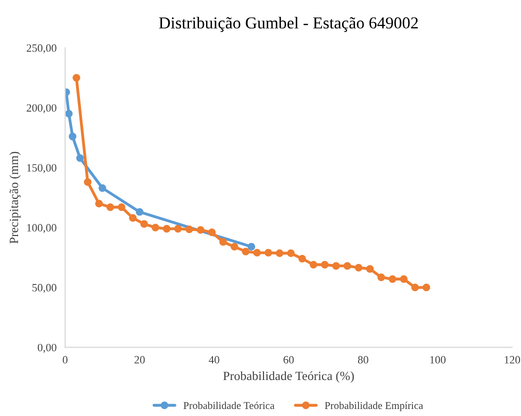  What do you see at coordinates (288, 24) in the screenshot?
I see `chart-title: Distribuição Gumbel - Estação 649002` at bounding box center [288, 24].